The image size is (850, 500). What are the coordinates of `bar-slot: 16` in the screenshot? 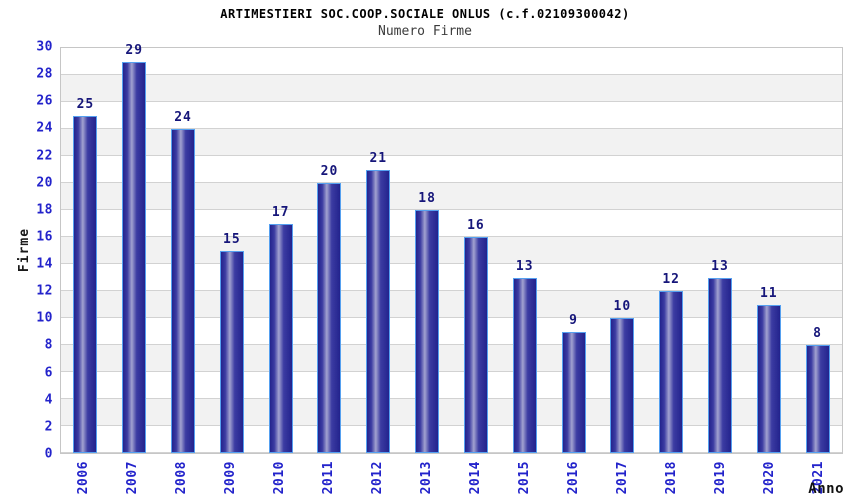 It's located at (476, 335).